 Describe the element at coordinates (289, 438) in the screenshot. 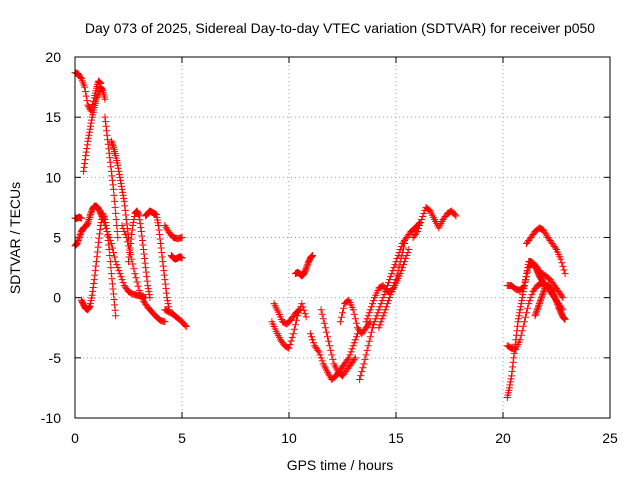

I see `x-tick-label: 10` at that location.